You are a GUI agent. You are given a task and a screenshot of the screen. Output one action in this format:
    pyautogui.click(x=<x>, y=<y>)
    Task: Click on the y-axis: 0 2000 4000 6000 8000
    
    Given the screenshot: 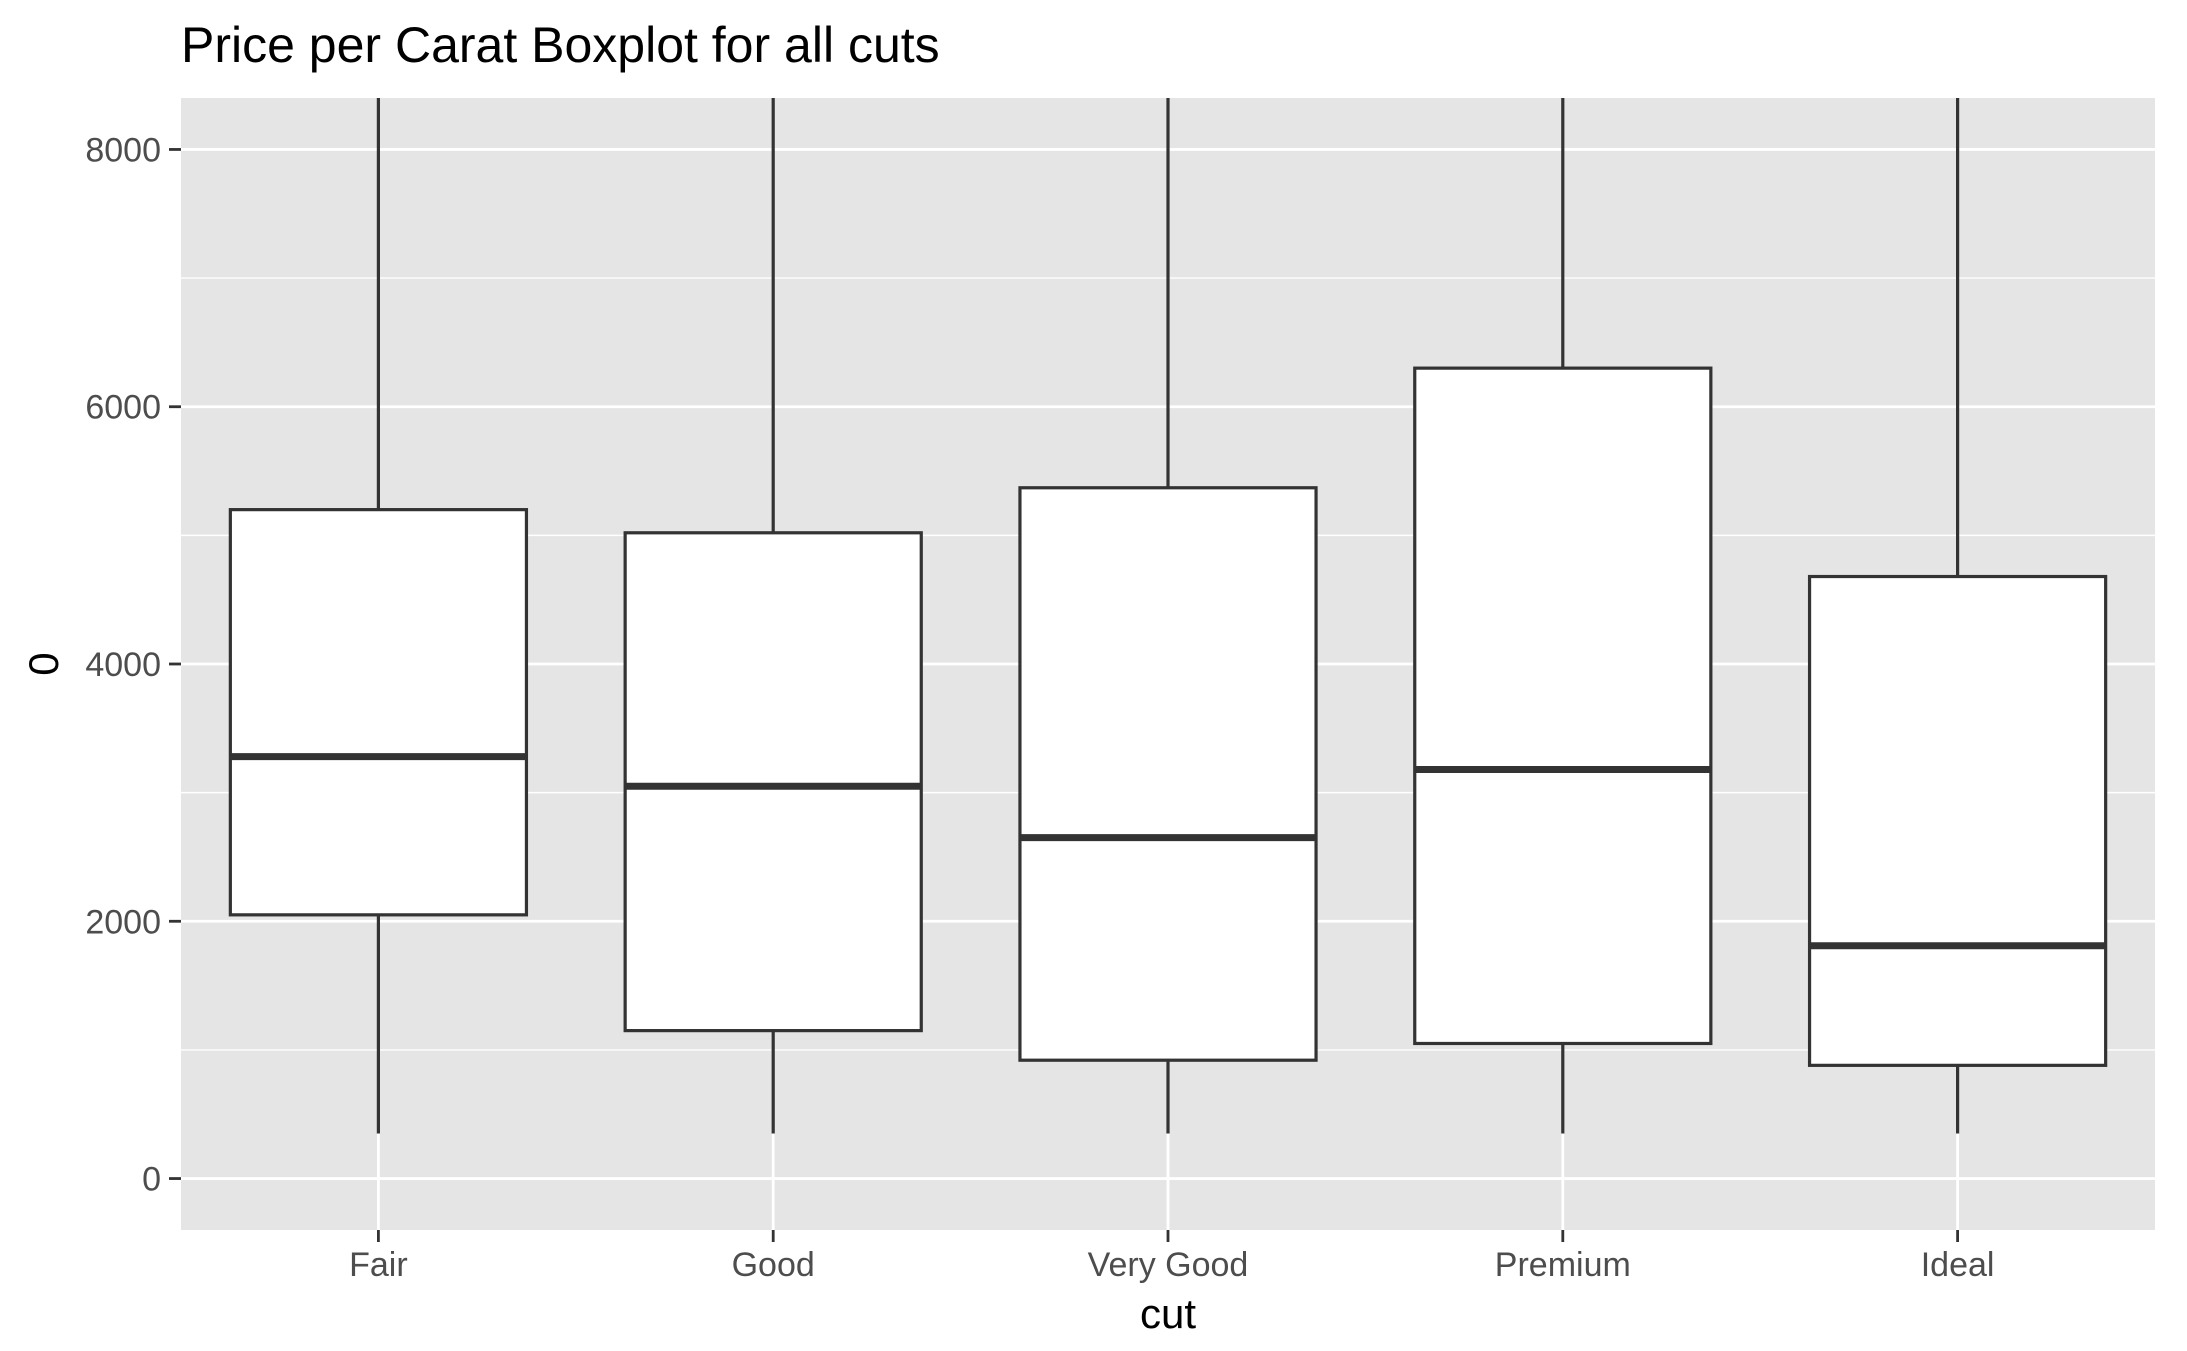 What is the action you would take?
    pyautogui.click(x=133, y=665)
    